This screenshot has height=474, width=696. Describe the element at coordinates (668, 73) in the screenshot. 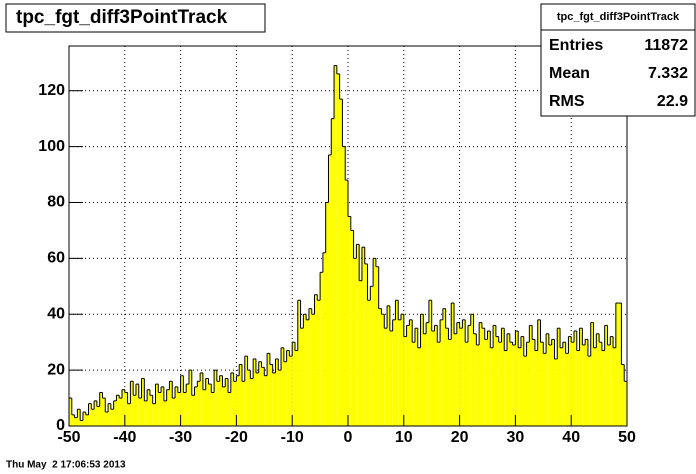

I see `stats-value: 7.332` at that location.